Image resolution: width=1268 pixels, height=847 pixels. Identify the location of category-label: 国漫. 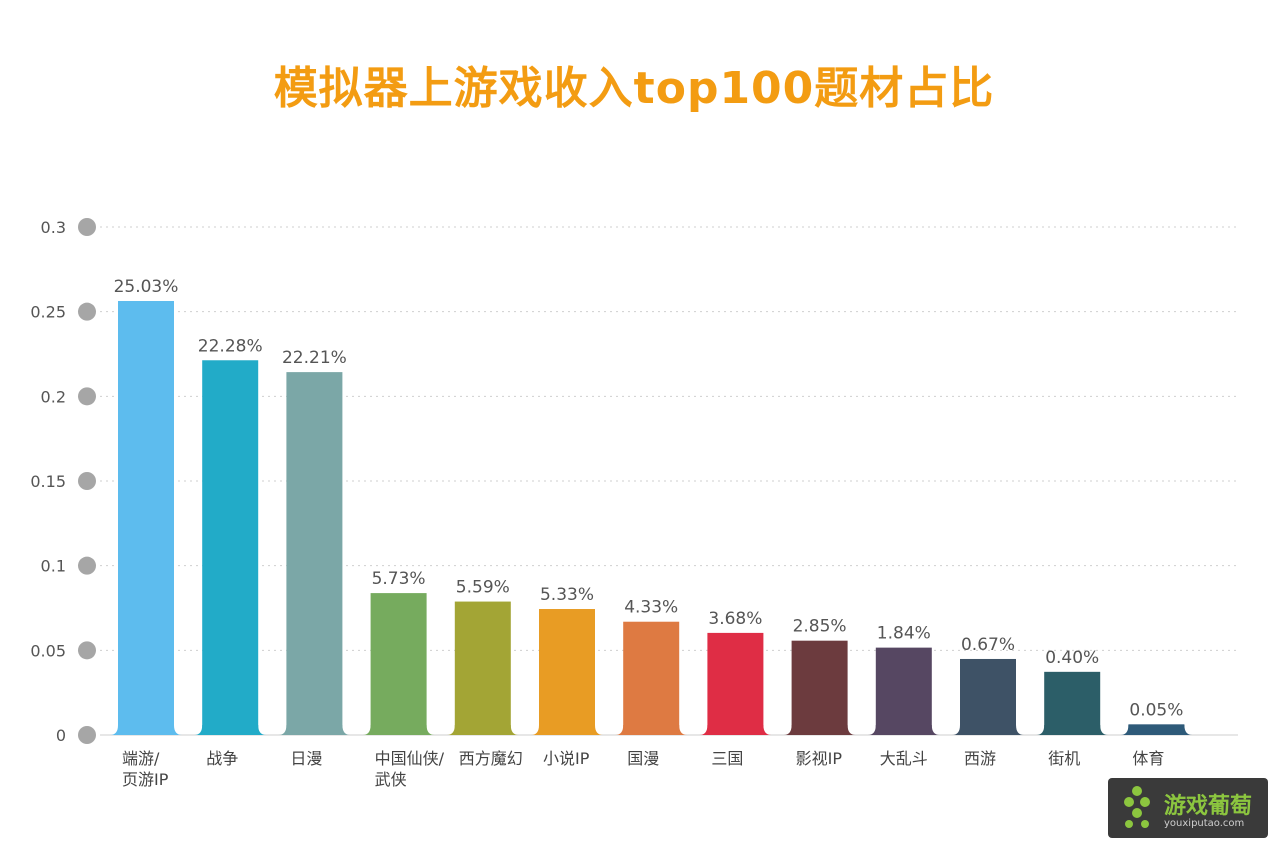
(643, 758).